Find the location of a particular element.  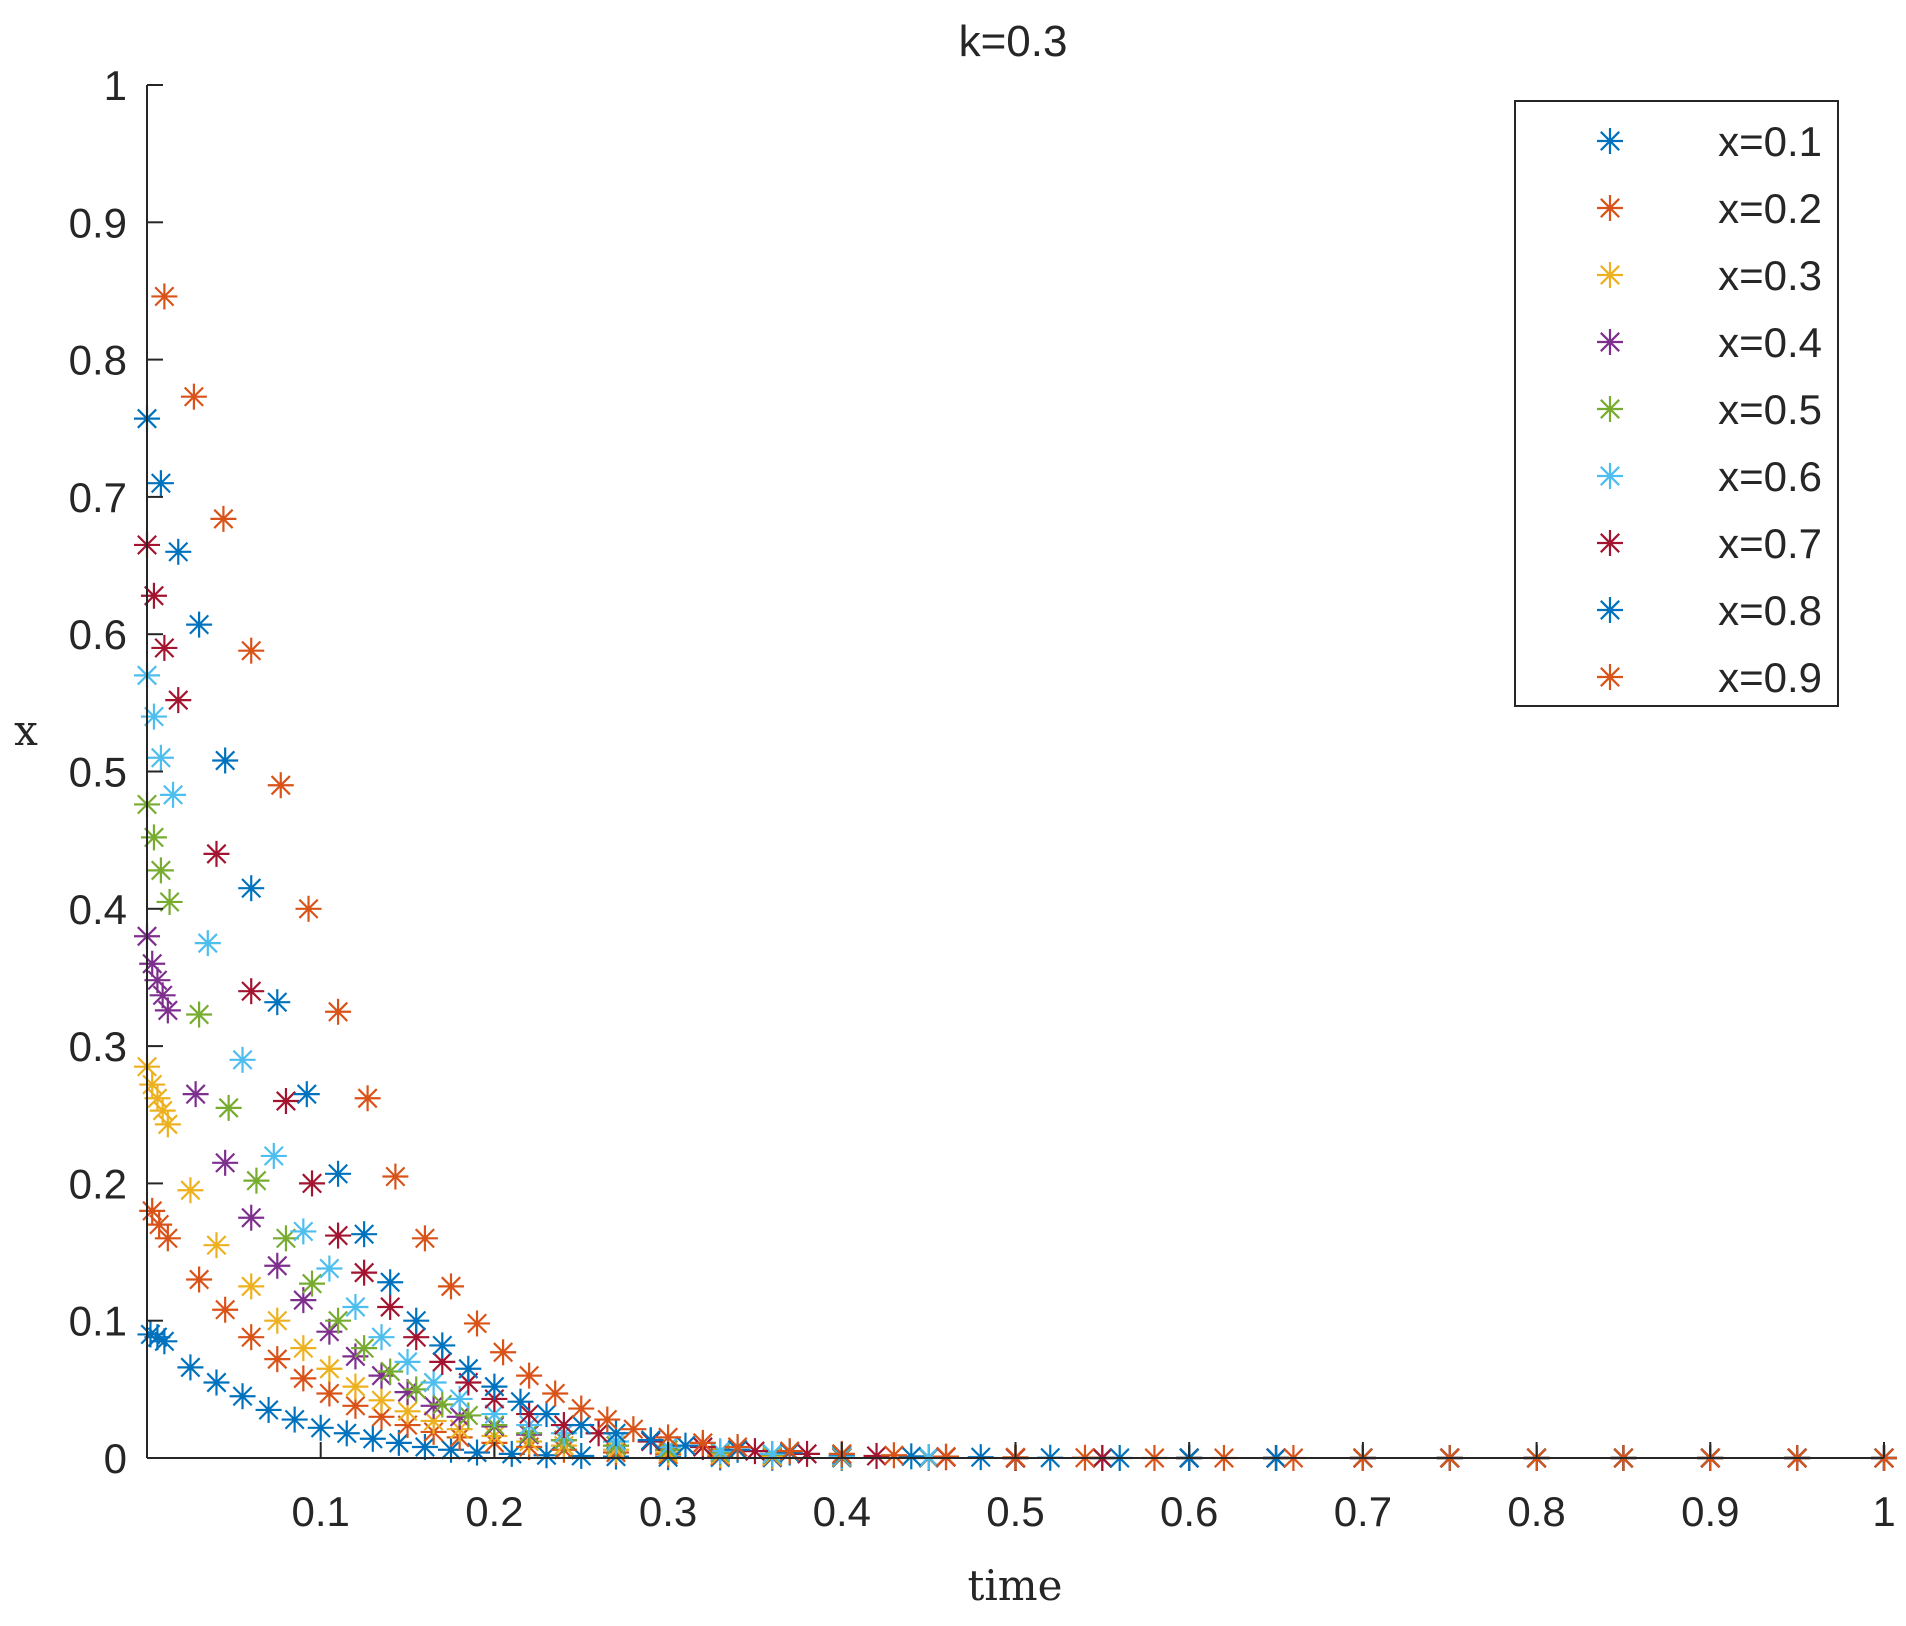

legend-item: x=0.2 is located at coordinates (1709, 208).